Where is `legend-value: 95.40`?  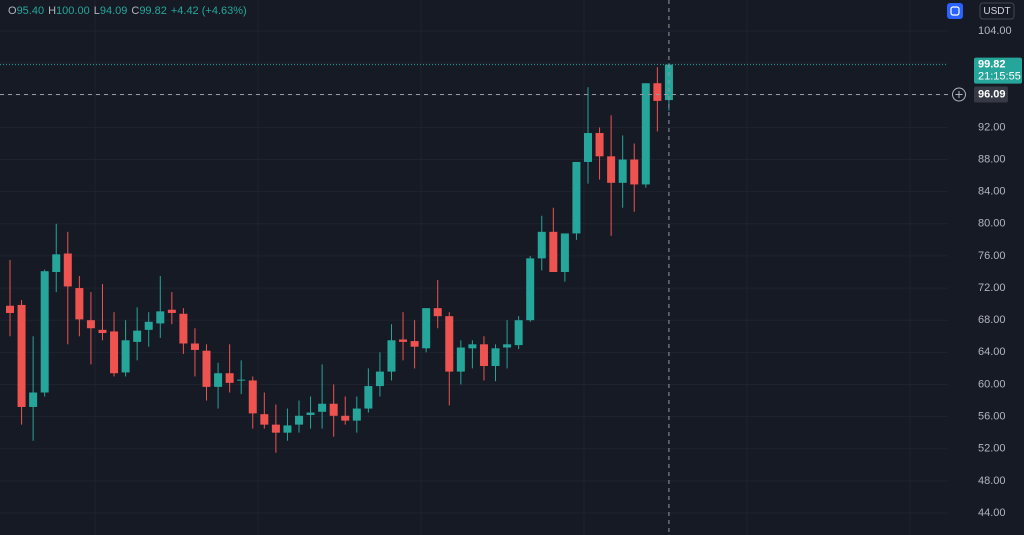 legend-value: 95.40 is located at coordinates (31, 11).